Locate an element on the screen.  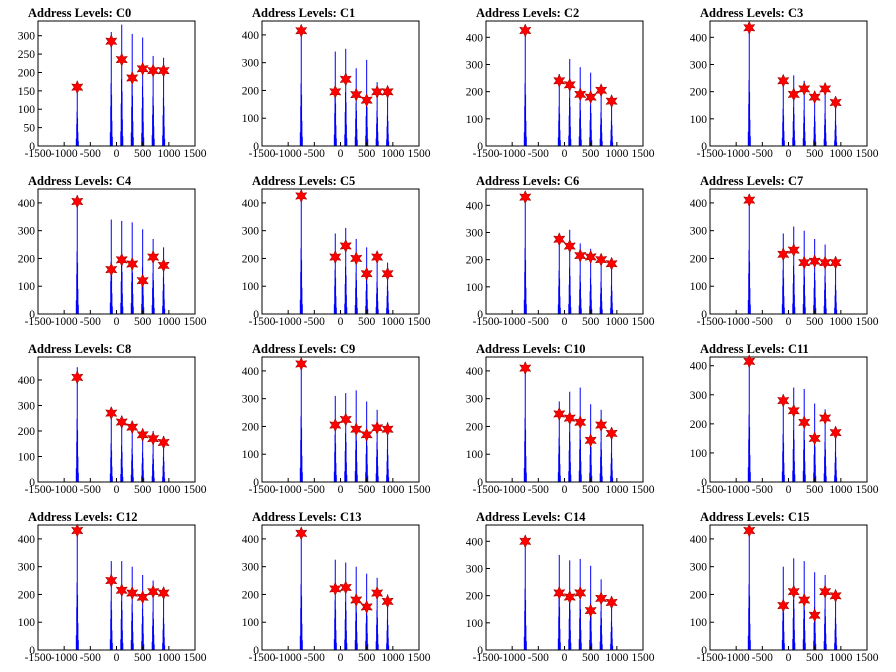
panel-title: Address Levels: C1 is located at coordinates (303, 13).